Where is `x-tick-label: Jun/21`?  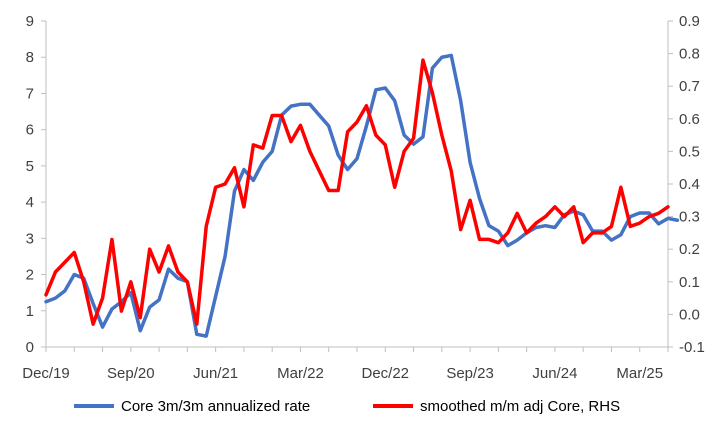 x-tick-label: Jun/21 is located at coordinates (215, 373).